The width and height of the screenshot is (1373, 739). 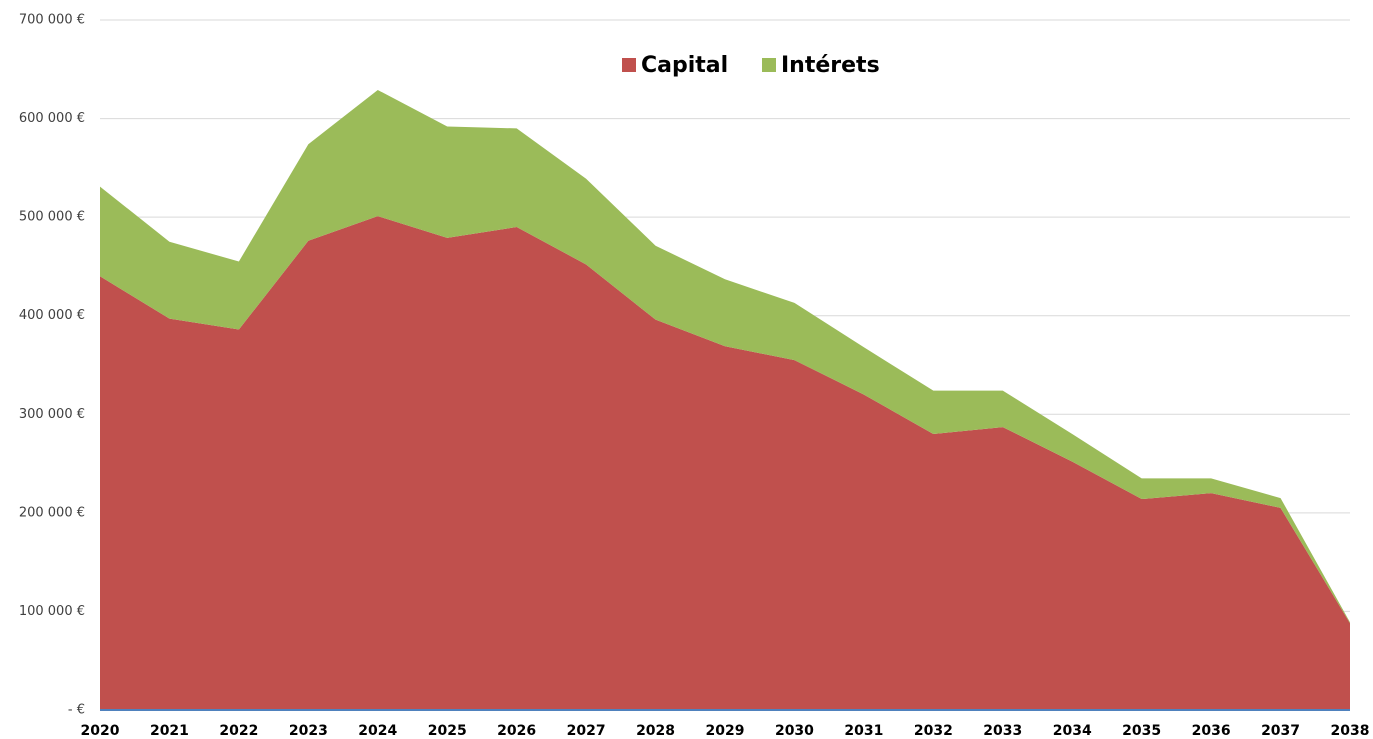 What do you see at coordinates (586, 731) in the screenshot?
I see `x-tick-label: 2027` at bounding box center [586, 731].